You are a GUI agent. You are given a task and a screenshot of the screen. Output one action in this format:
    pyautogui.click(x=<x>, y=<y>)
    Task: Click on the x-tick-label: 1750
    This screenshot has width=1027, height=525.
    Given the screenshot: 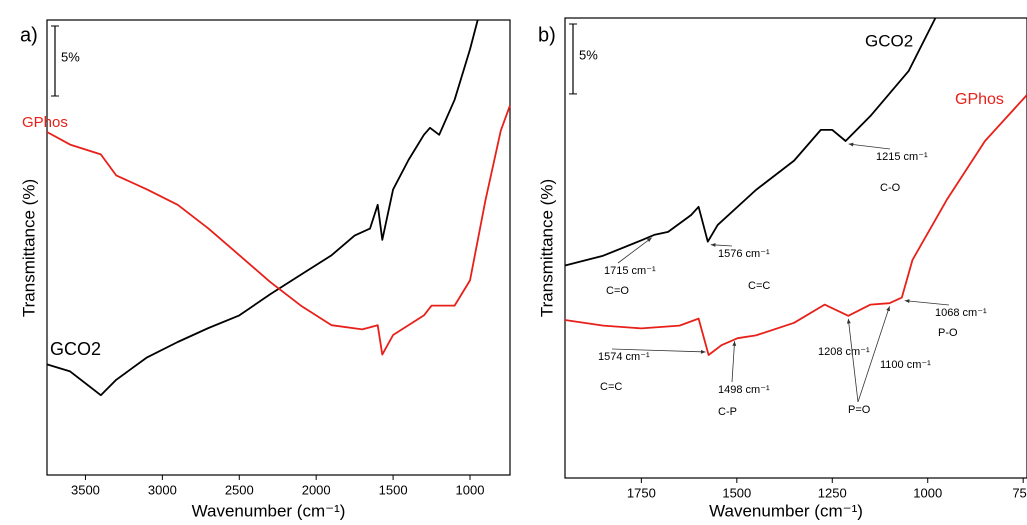 What is the action you would take?
    pyautogui.click(x=641, y=492)
    